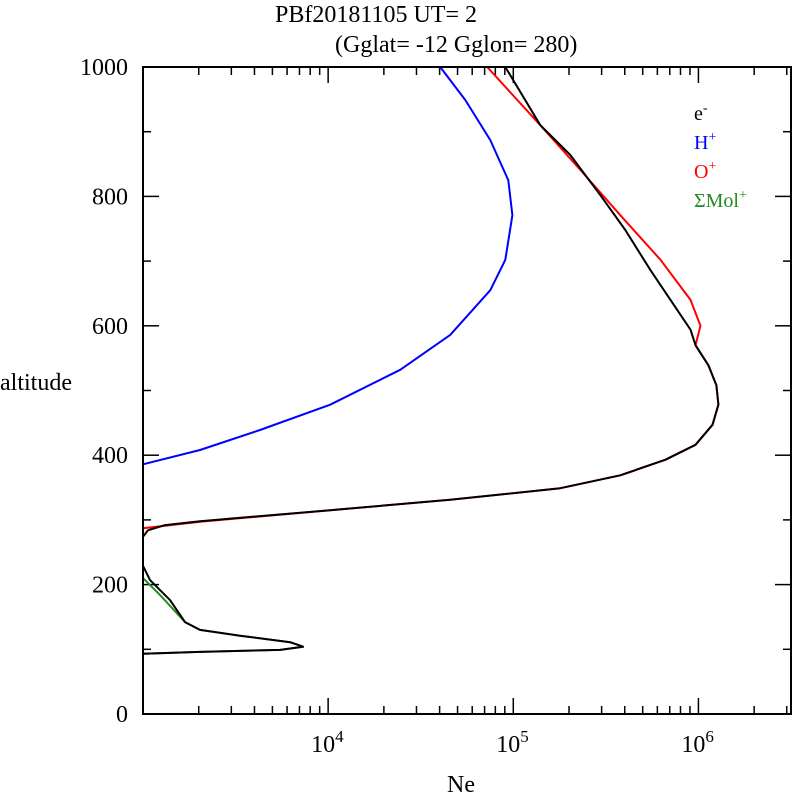  I want to click on x-tick-label: 10⁵, so click(512, 742).